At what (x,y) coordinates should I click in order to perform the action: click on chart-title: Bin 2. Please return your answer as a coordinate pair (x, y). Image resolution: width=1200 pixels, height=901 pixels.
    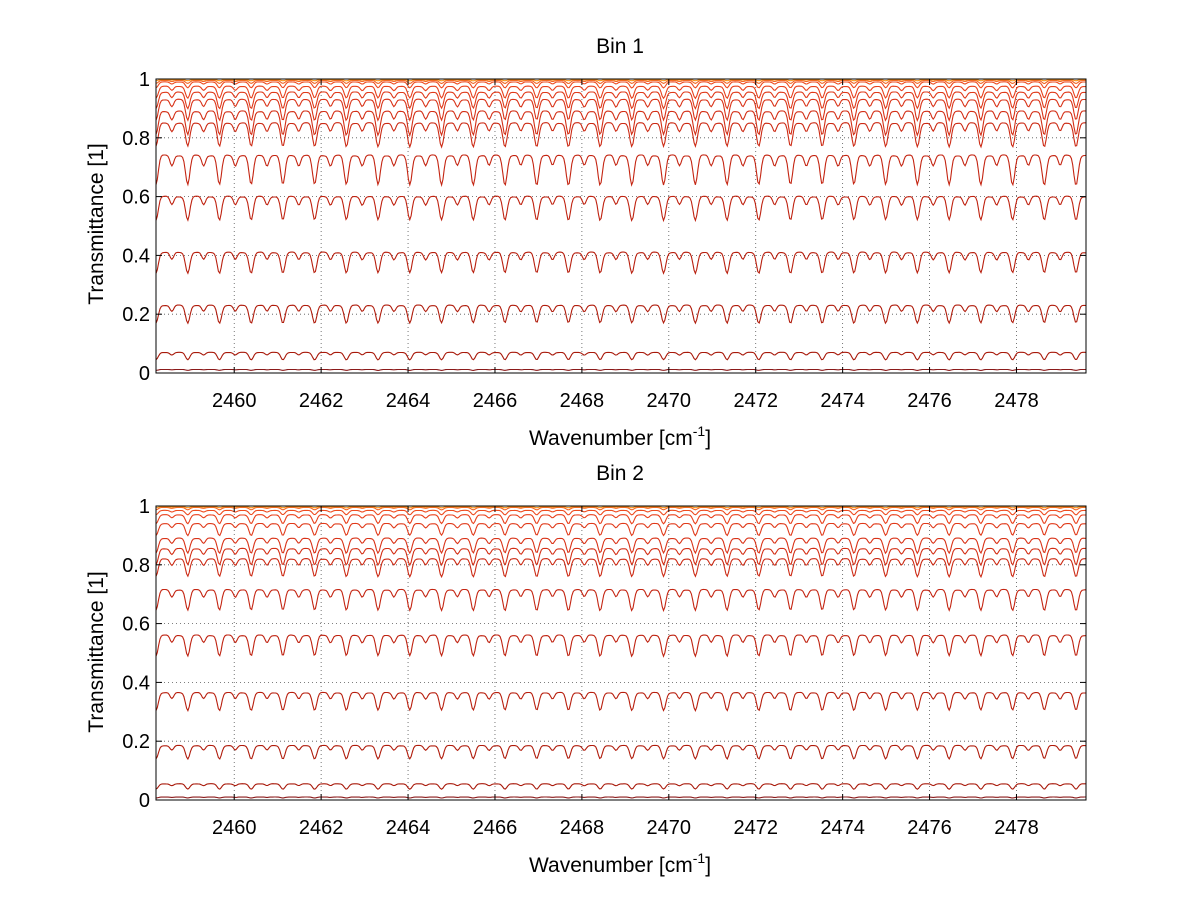
    Looking at the image, I should click on (620, 473).